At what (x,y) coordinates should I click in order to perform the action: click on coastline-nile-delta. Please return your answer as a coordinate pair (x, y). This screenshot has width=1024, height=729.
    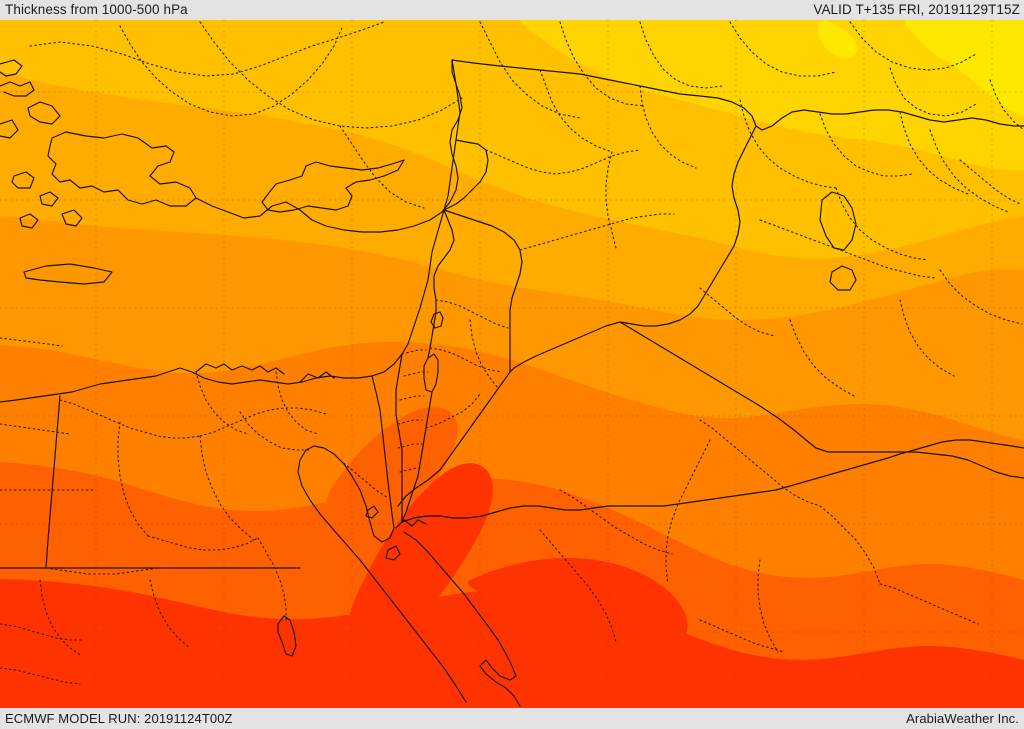
    Looking at the image, I should click on (265, 373).